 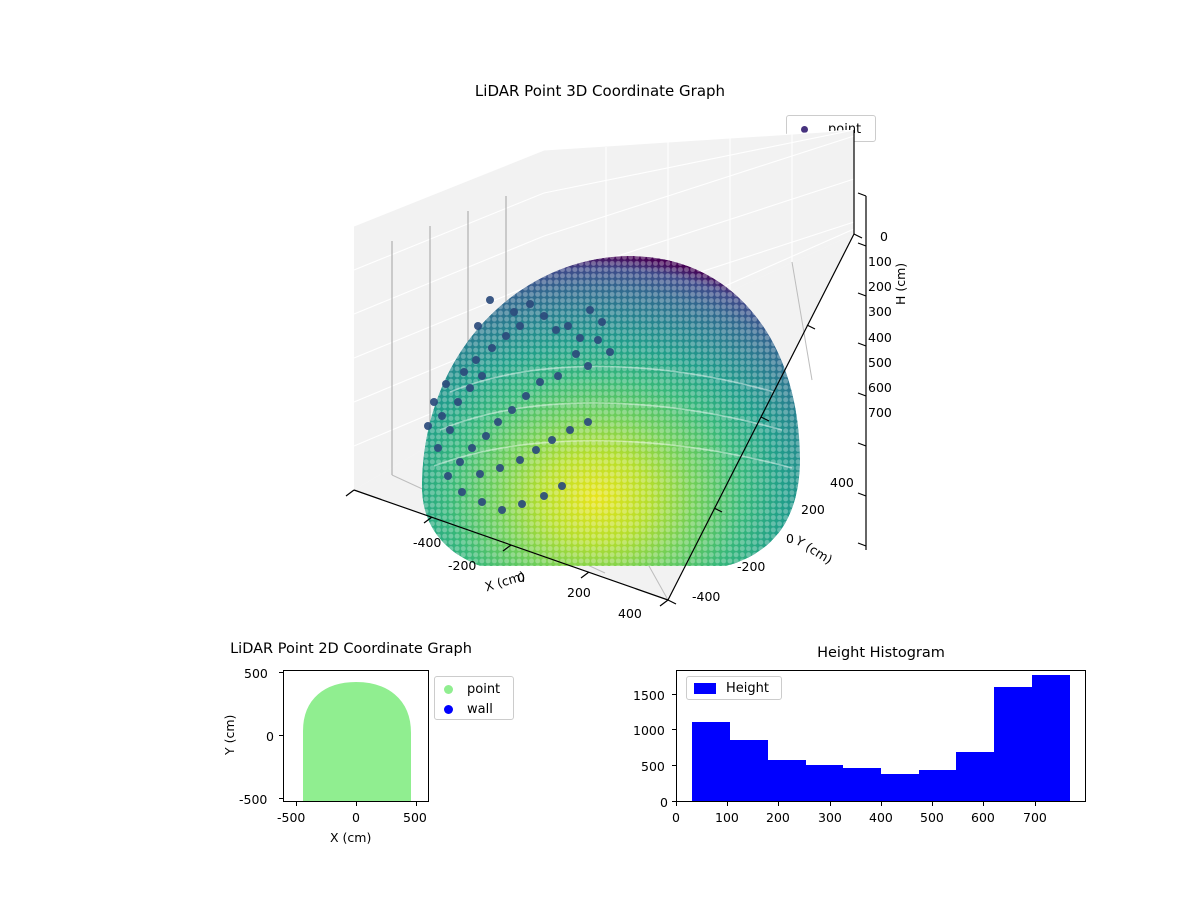 I want to click on plot3d-ztick-4: 400, so click(x=880, y=337).